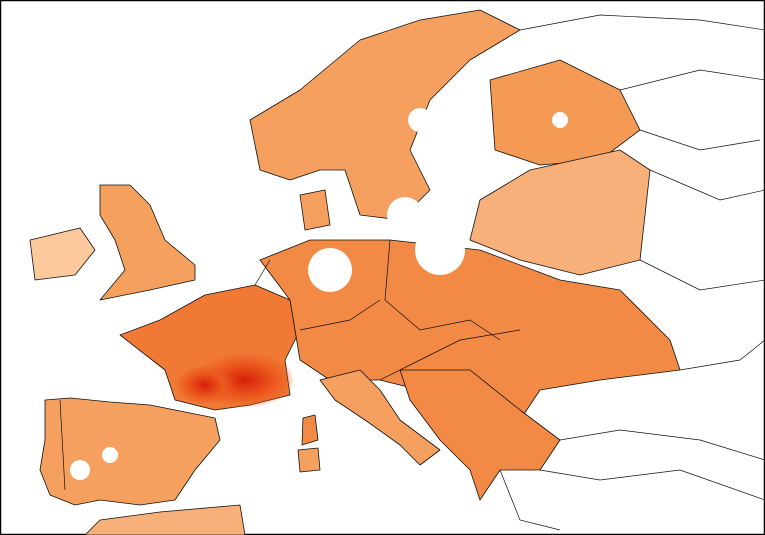 This screenshot has width=765, height=535. What do you see at coordinates (380, 417) in the screenshot?
I see `italy` at bounding box center [380, 417].